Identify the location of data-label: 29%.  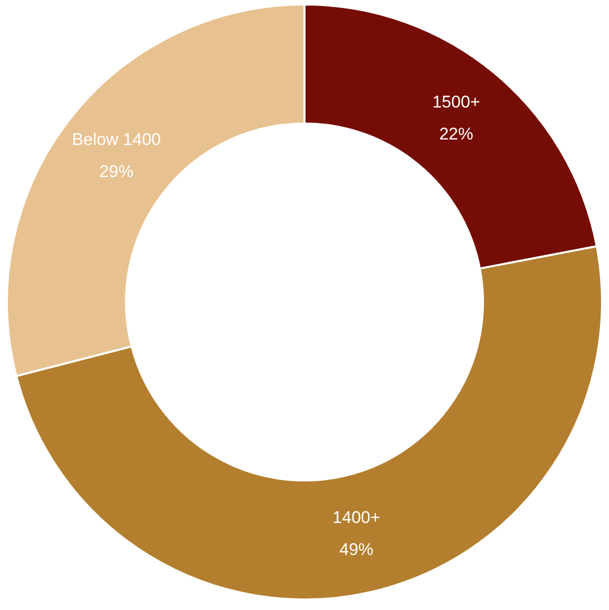
(116, 171).